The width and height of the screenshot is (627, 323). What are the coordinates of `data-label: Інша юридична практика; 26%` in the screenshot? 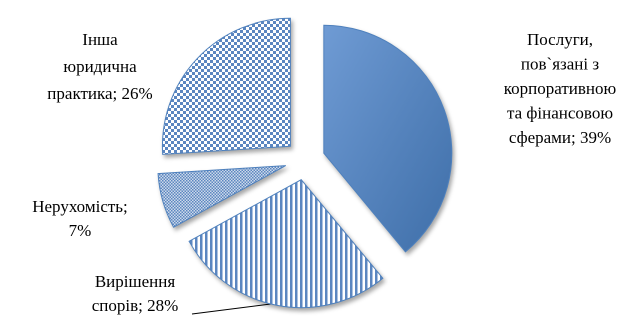 It's located at (99, 66).